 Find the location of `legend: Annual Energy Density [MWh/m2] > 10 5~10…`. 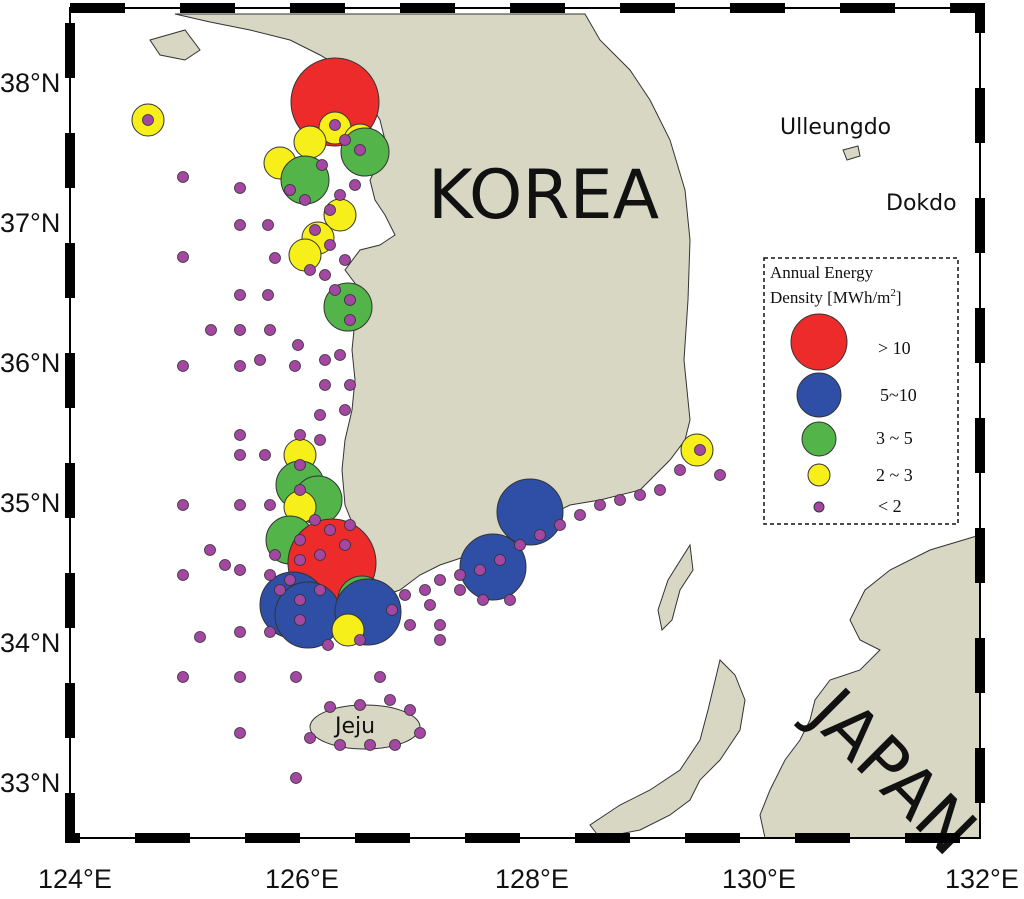

legend: Annual Energy Density [MWh/m2] > 10 5~10… is located at coordinates (861, 391).